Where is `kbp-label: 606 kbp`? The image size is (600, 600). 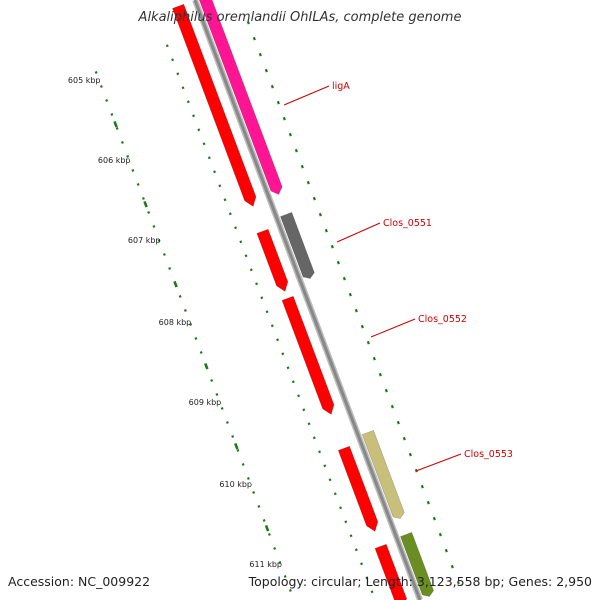
kbp-label: 606 kbp is located at coordinates (114, 160).